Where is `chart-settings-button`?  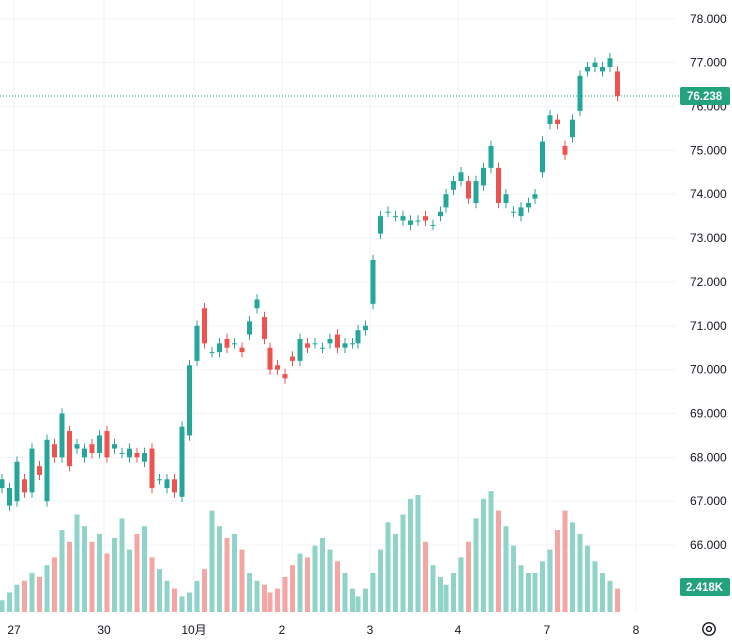
chart-settings-button is located at coordinates (709, 629).